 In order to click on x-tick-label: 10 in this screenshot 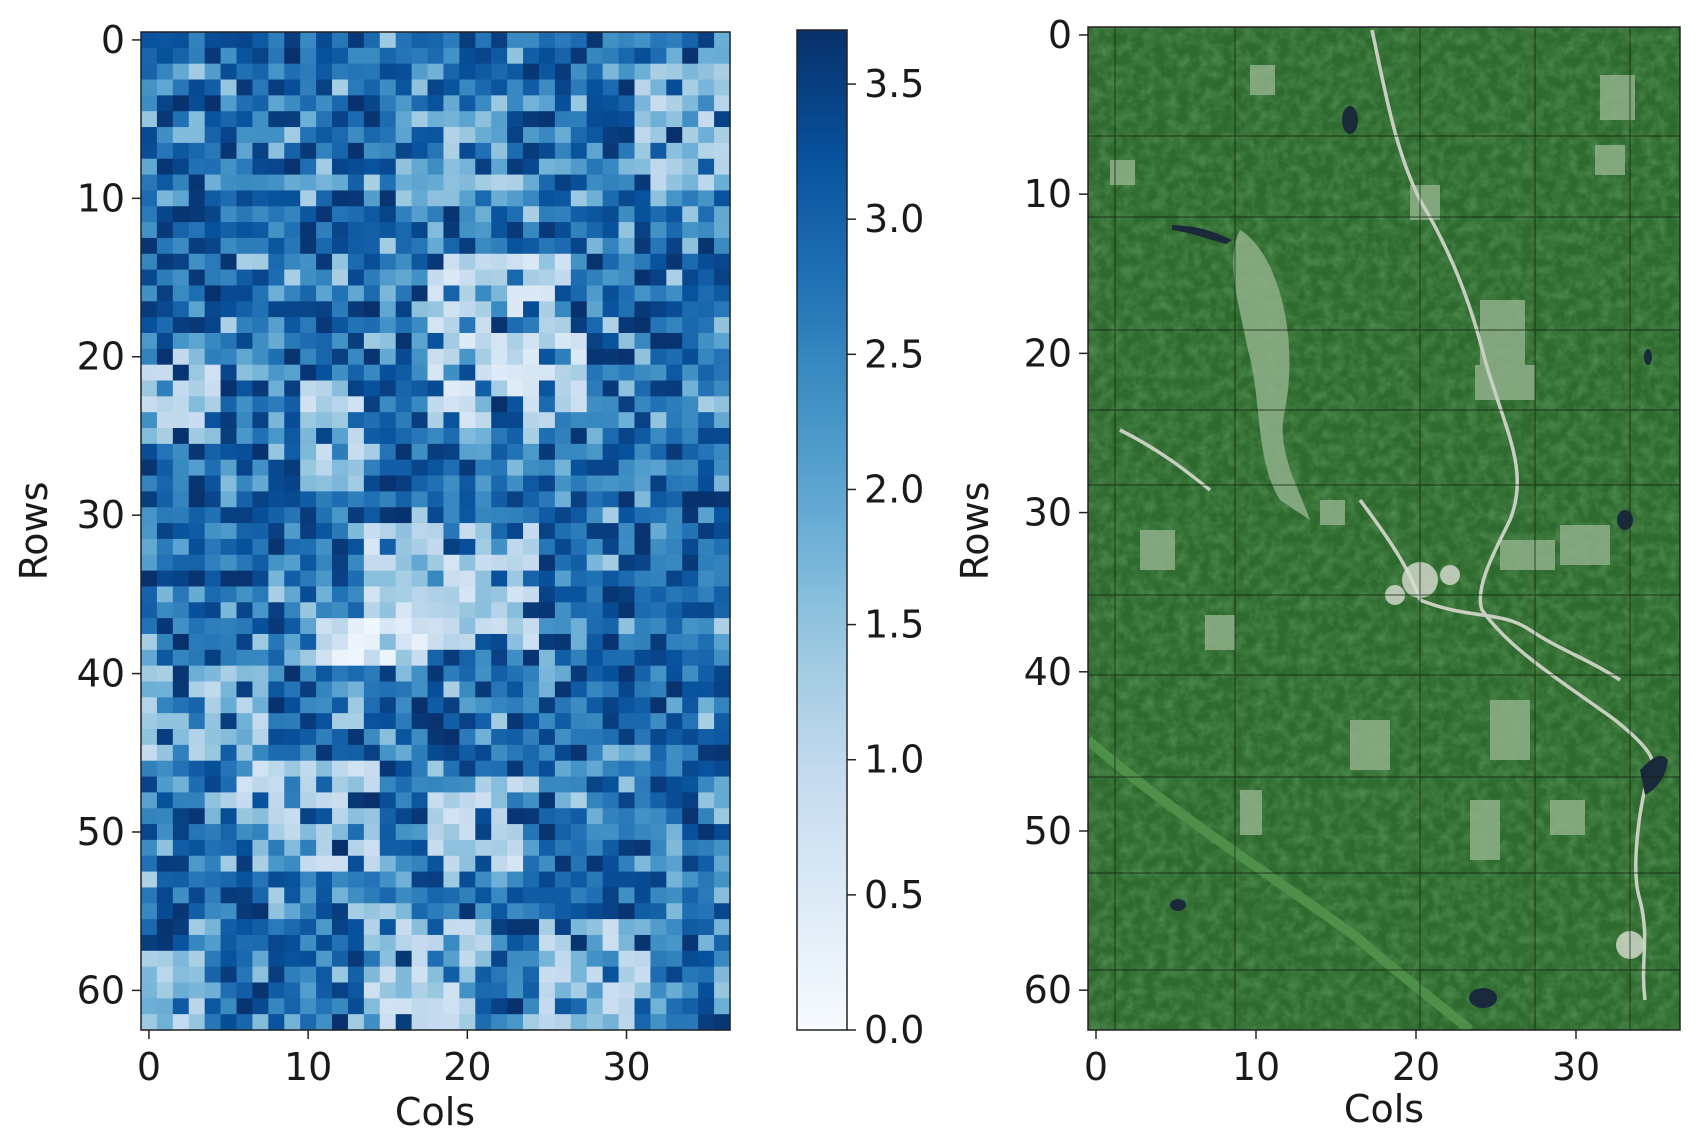, I will do `click(308, 1067)`.